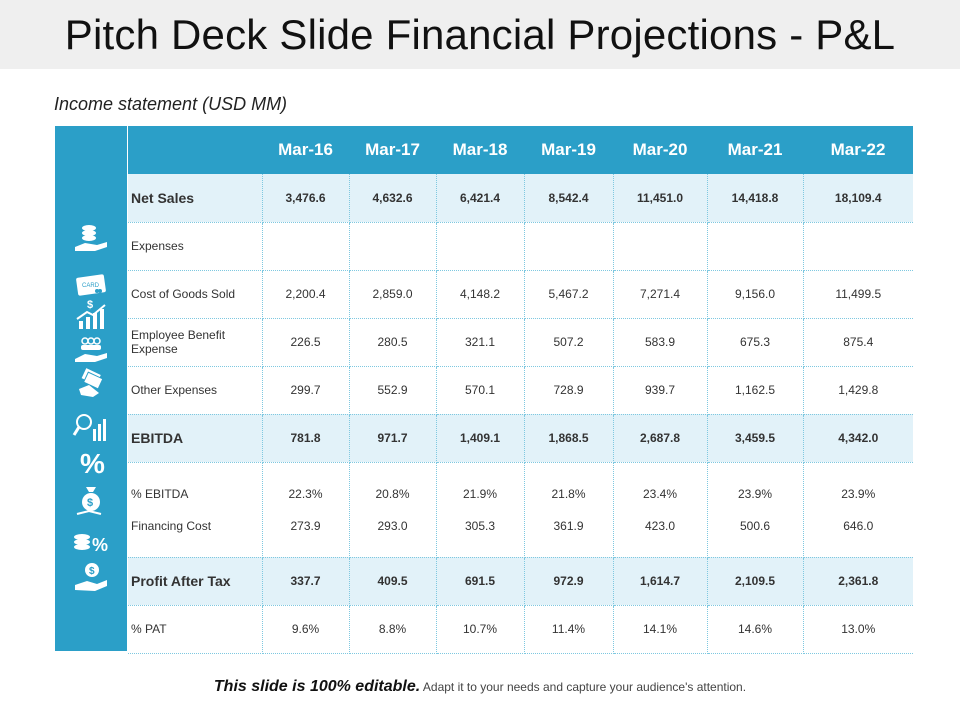 This screenshot has height=720, width=960. Describe the element at coordinates (393, 510) in the screenshot. I see `table-cell-stack: 20.8% 293.0` at that location.